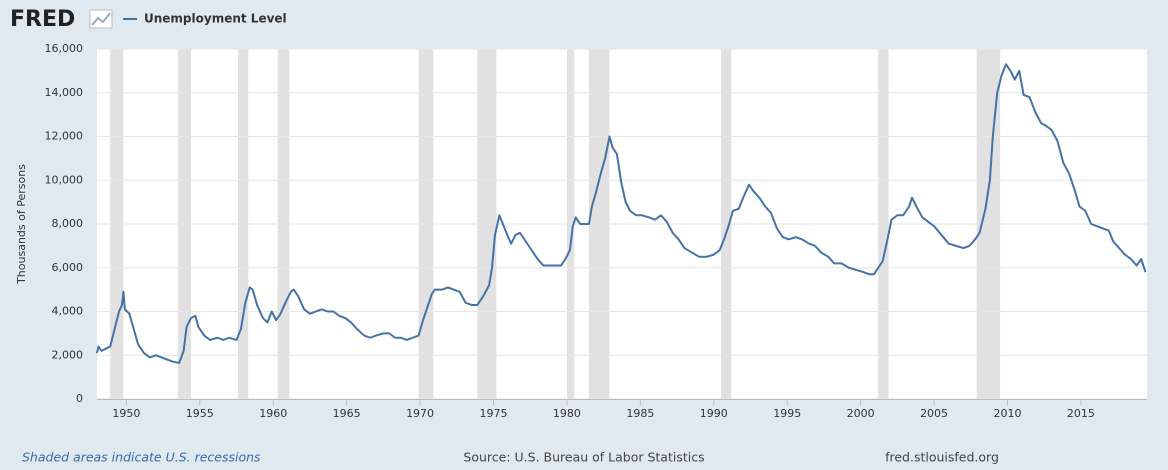  Describe the element at coordinates (200, 413) in the screenshot. I see `x-tick-label: 1955` at that location.